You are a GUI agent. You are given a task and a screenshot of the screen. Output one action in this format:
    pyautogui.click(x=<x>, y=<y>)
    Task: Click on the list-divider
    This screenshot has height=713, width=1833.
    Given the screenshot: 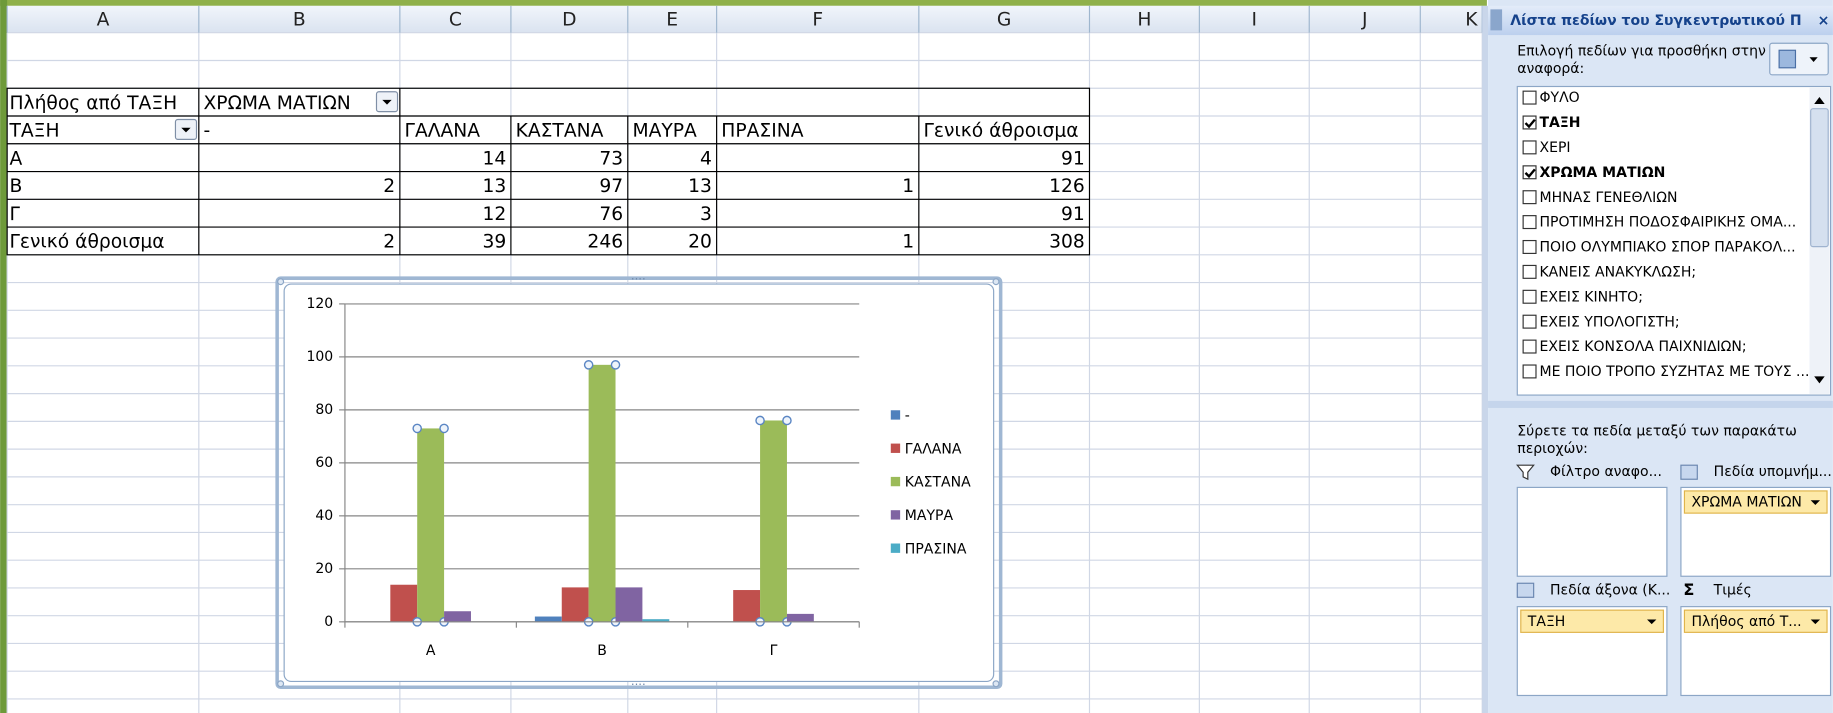 What is the action you would take?
    pyautogui.click(x=1660, y=404)
    